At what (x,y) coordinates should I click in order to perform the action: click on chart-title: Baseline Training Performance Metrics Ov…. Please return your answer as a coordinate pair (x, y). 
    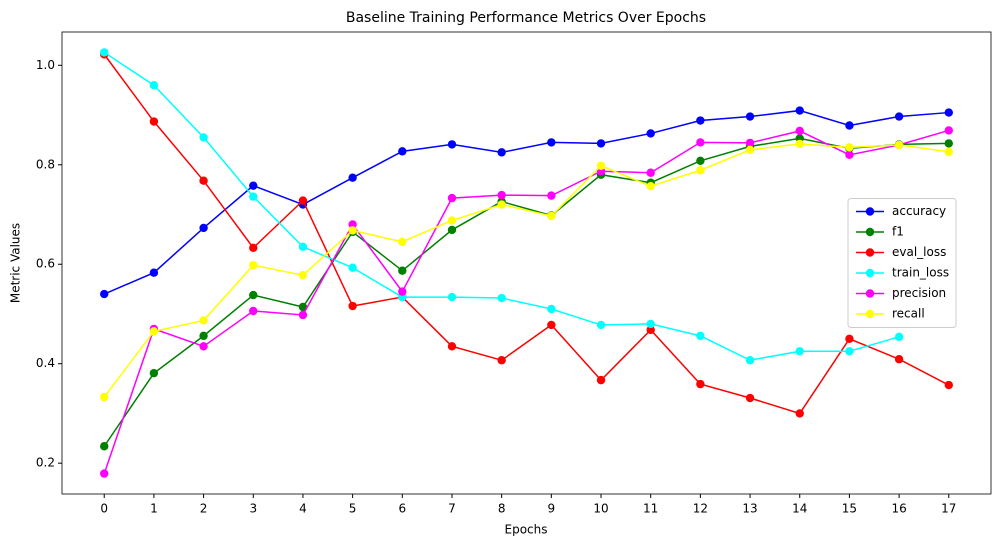
    Looking at the image, I should click on (526, 18).